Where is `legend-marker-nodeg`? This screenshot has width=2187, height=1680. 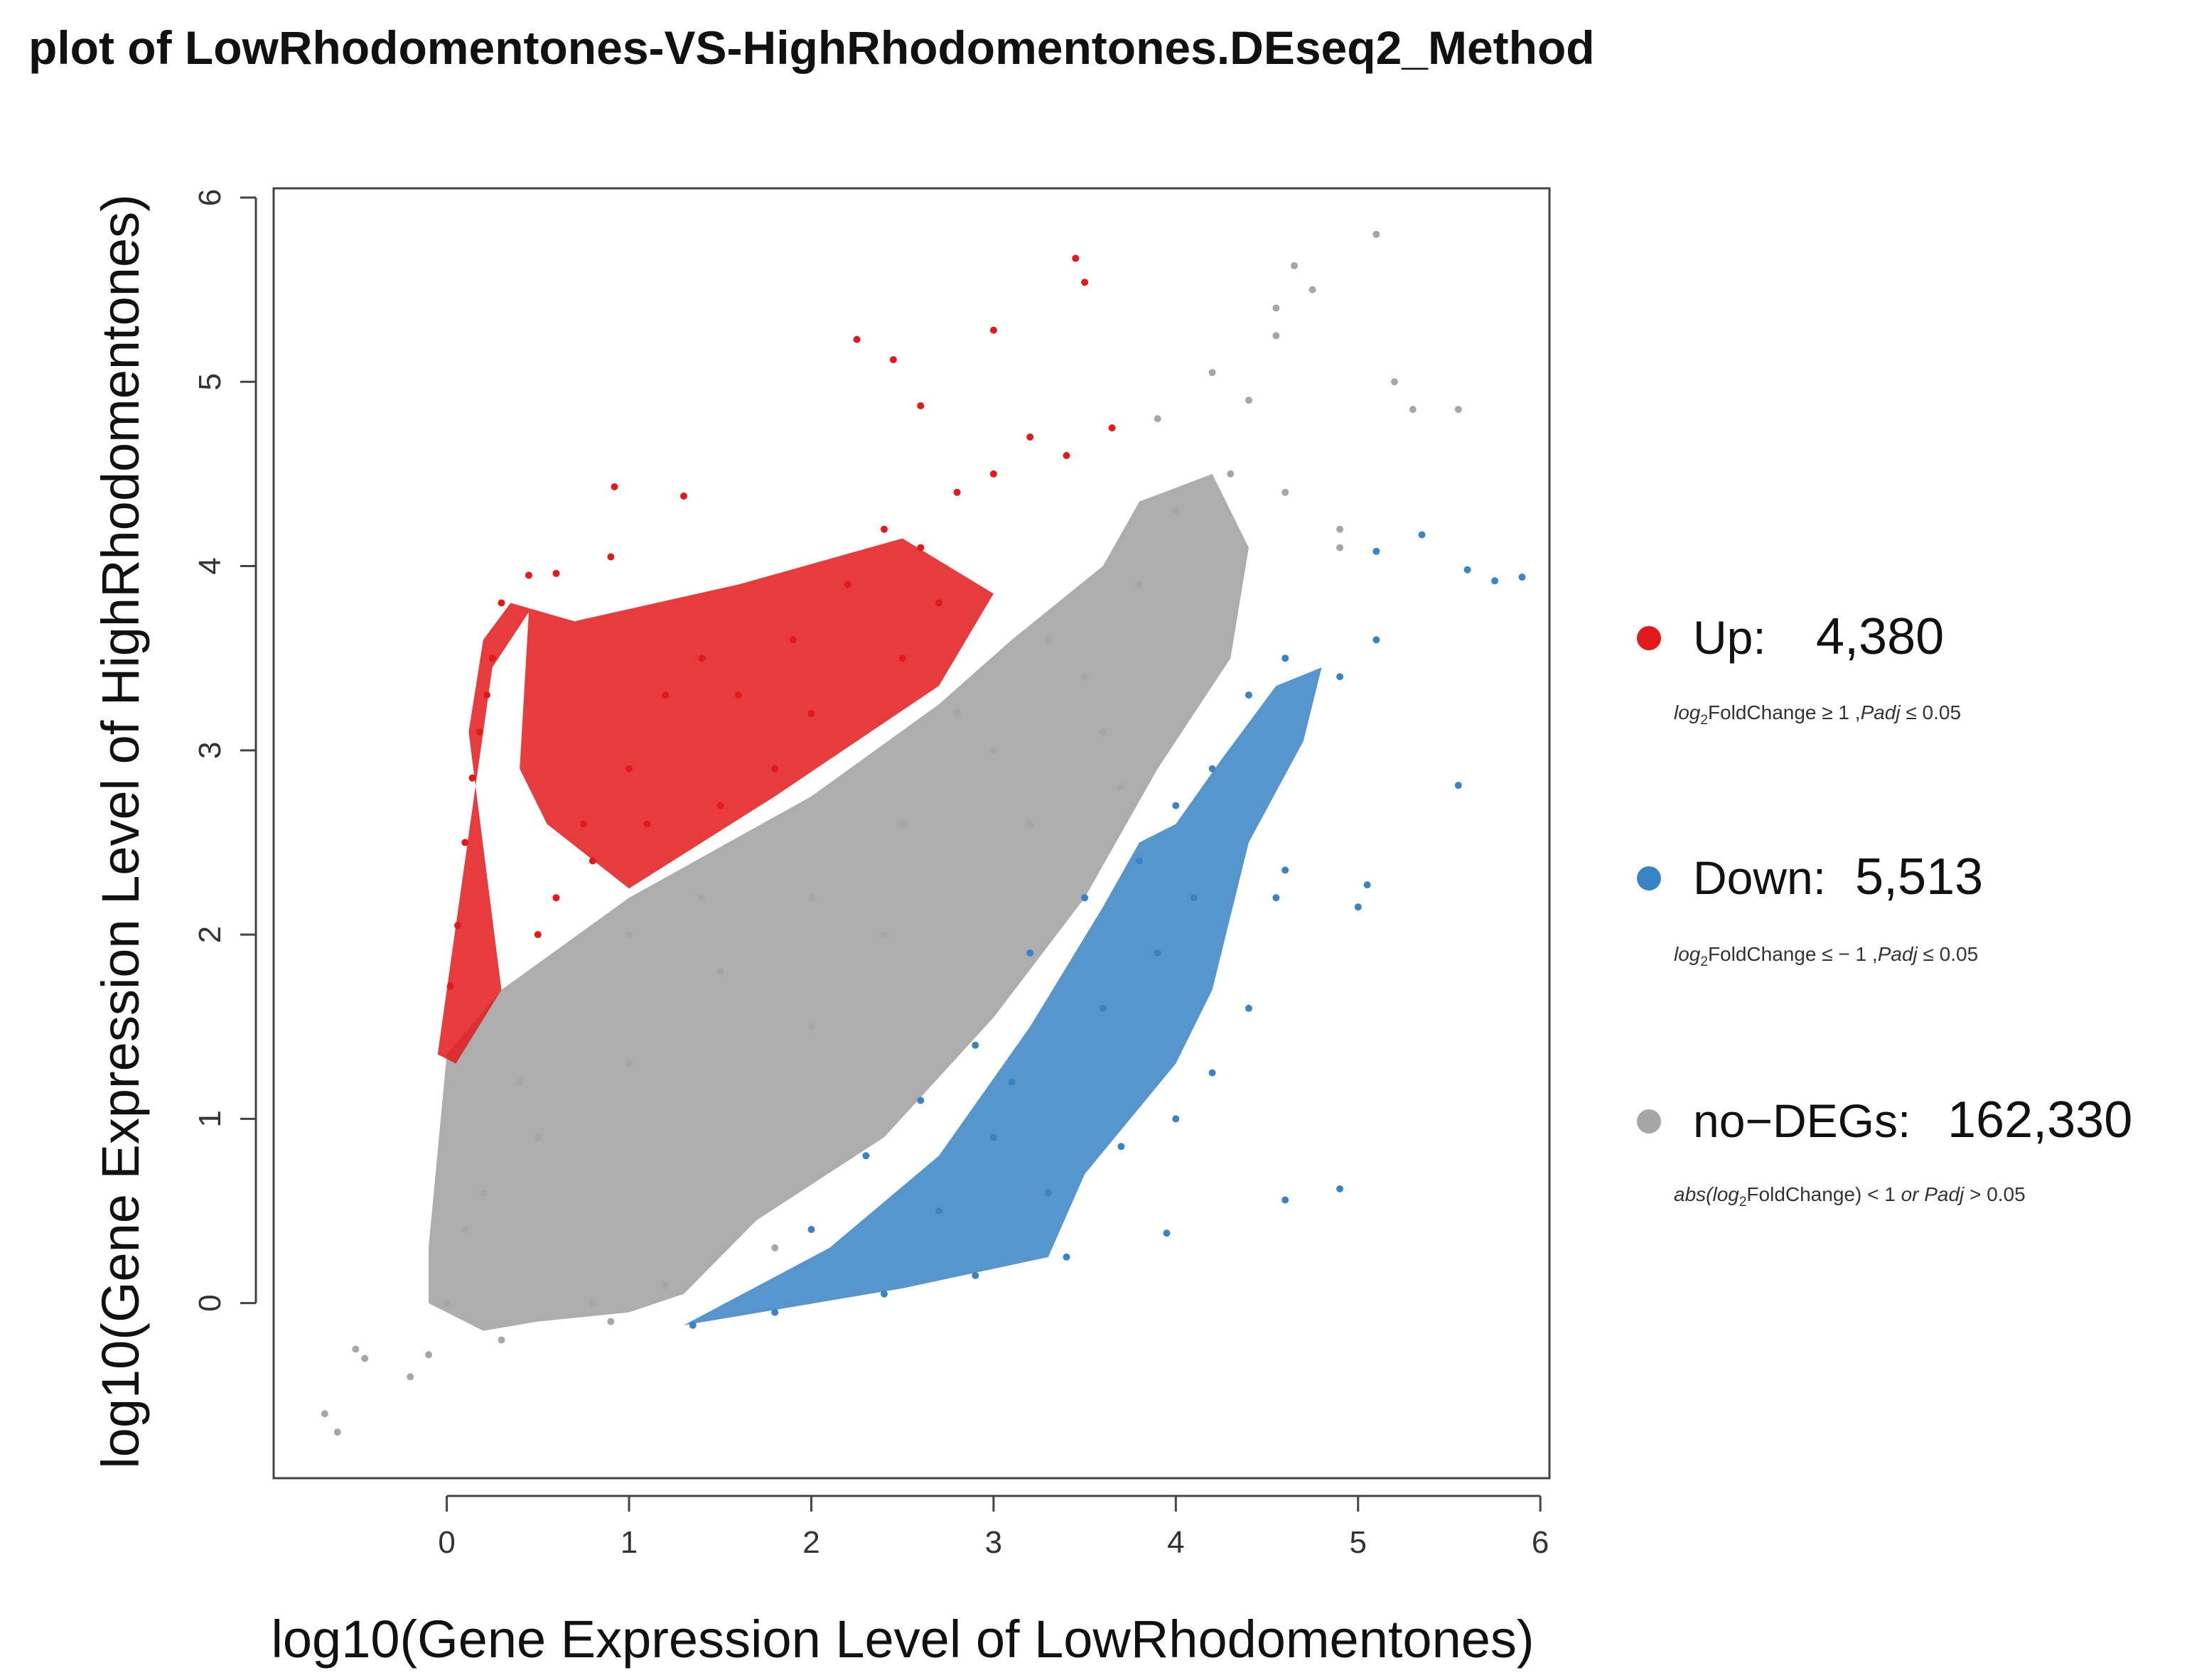 legend-marker-nodeg is located at coordinates (1649, 1122).